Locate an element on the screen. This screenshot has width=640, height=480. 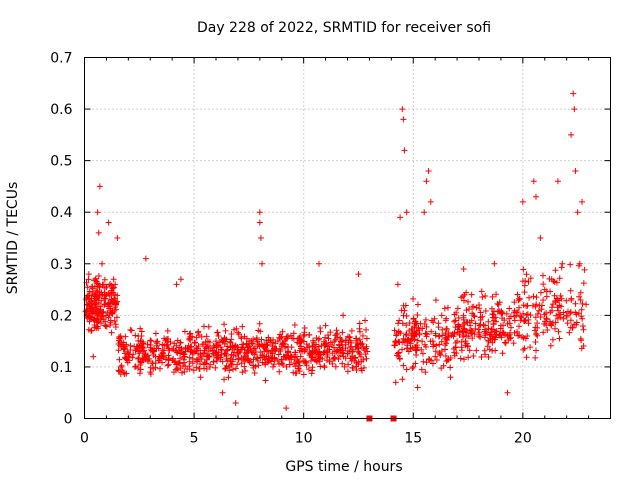
x-tick-label: 10 is located at coordinates (304, 439).